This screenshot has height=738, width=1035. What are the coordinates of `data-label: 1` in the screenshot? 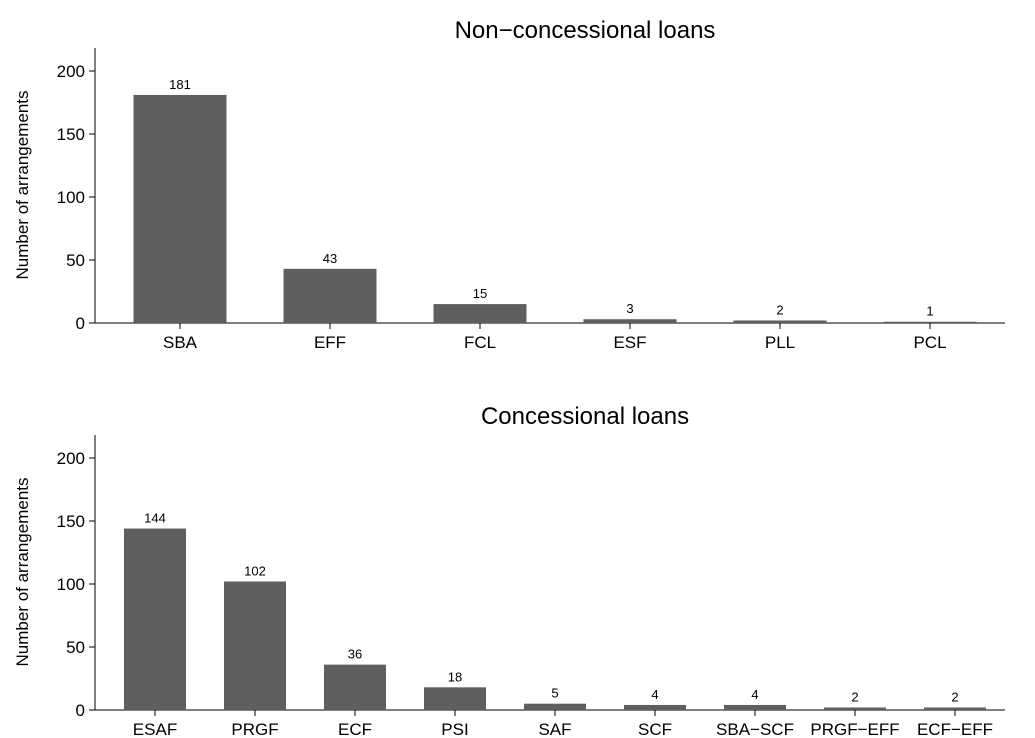 It's located at (929, 311).